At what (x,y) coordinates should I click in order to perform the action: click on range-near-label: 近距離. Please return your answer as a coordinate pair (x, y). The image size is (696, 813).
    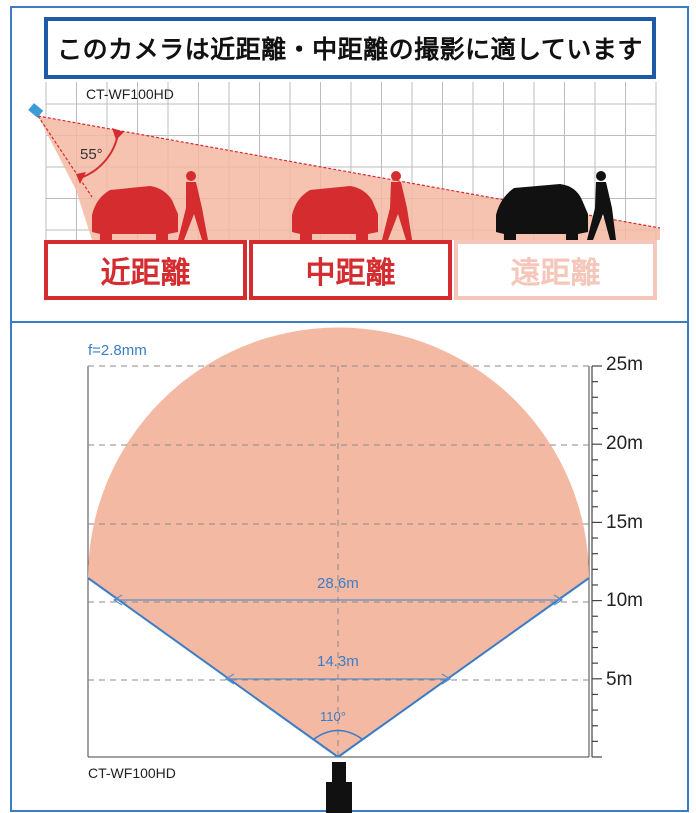
    Looking at the image, I should click on (145, 273).